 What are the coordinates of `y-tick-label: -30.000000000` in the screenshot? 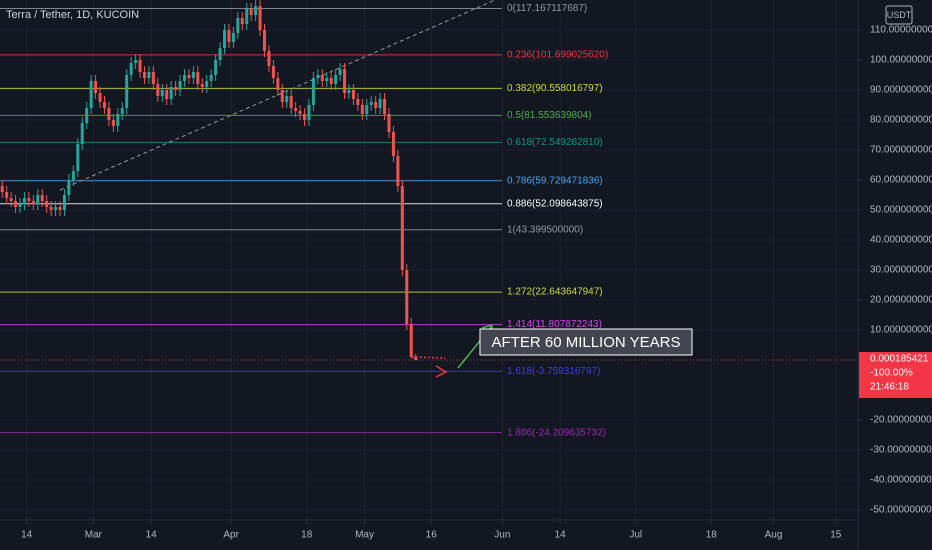 It's located at (901, 450).